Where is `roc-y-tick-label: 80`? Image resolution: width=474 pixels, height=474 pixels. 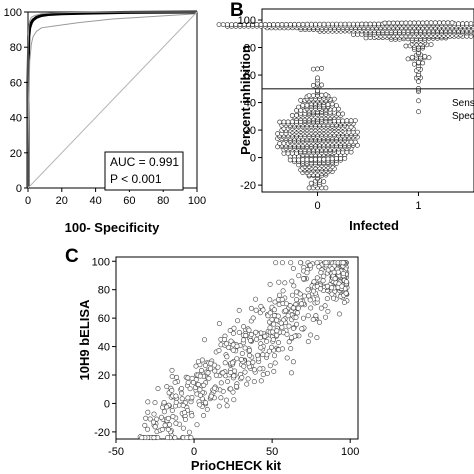 roc-y-tick-label: 80 is located at coordinates (16, 48).